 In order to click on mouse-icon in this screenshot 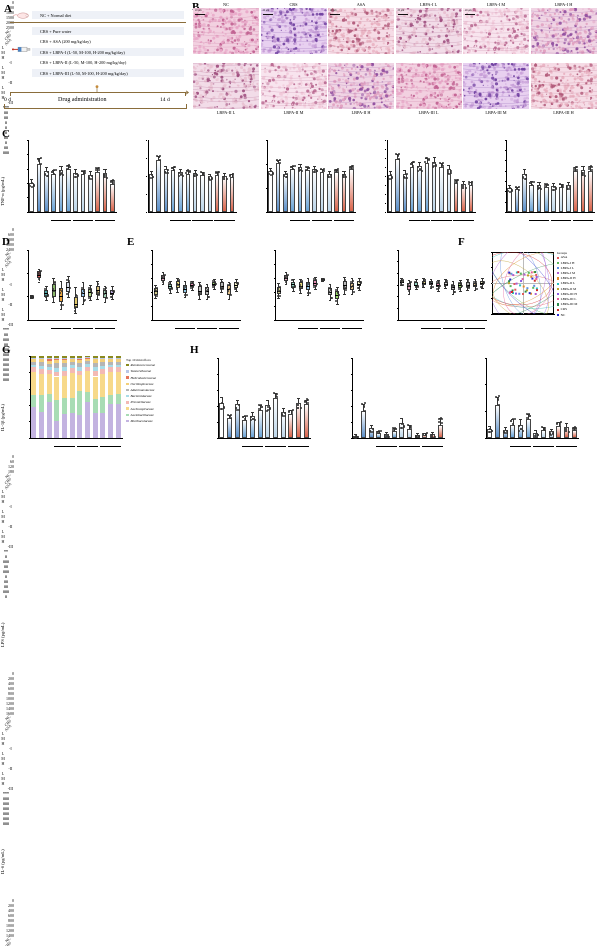, I will do `click(21, 15)`.